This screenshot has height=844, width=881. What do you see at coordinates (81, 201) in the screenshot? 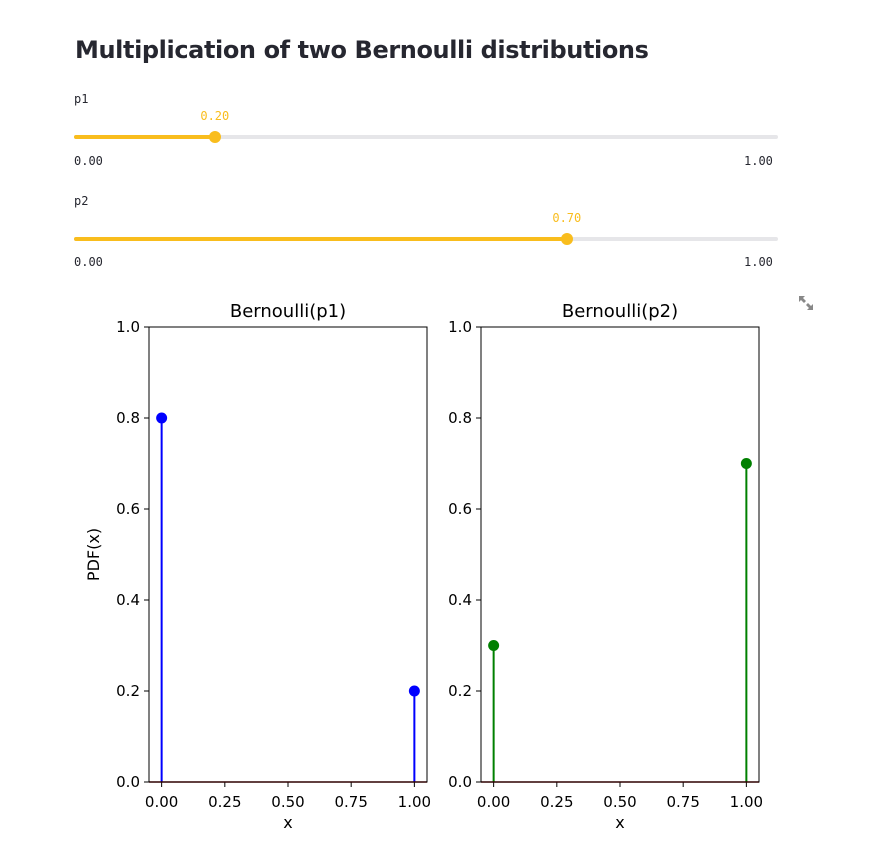
I see `slider-p2-label: p2` at bounding box center [81, 201].